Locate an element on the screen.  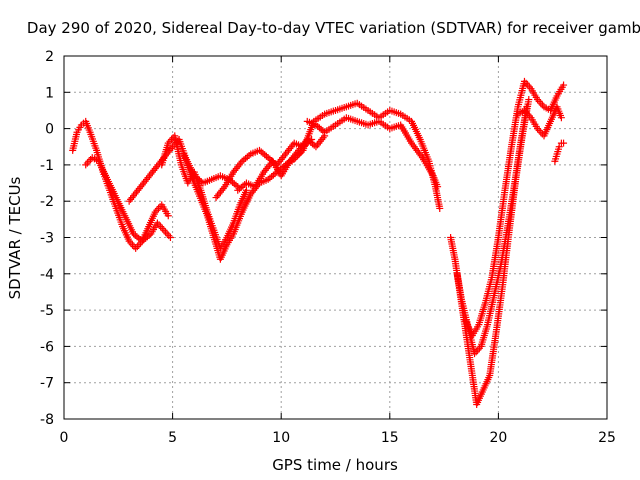
y-tick-label: -1 is located at coordinates (47, 166).